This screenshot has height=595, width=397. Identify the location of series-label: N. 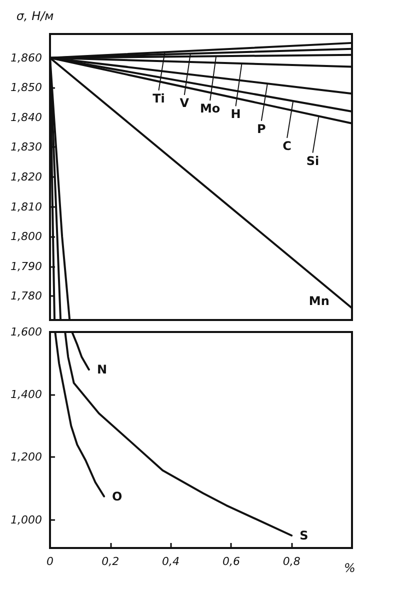
(102, 369).